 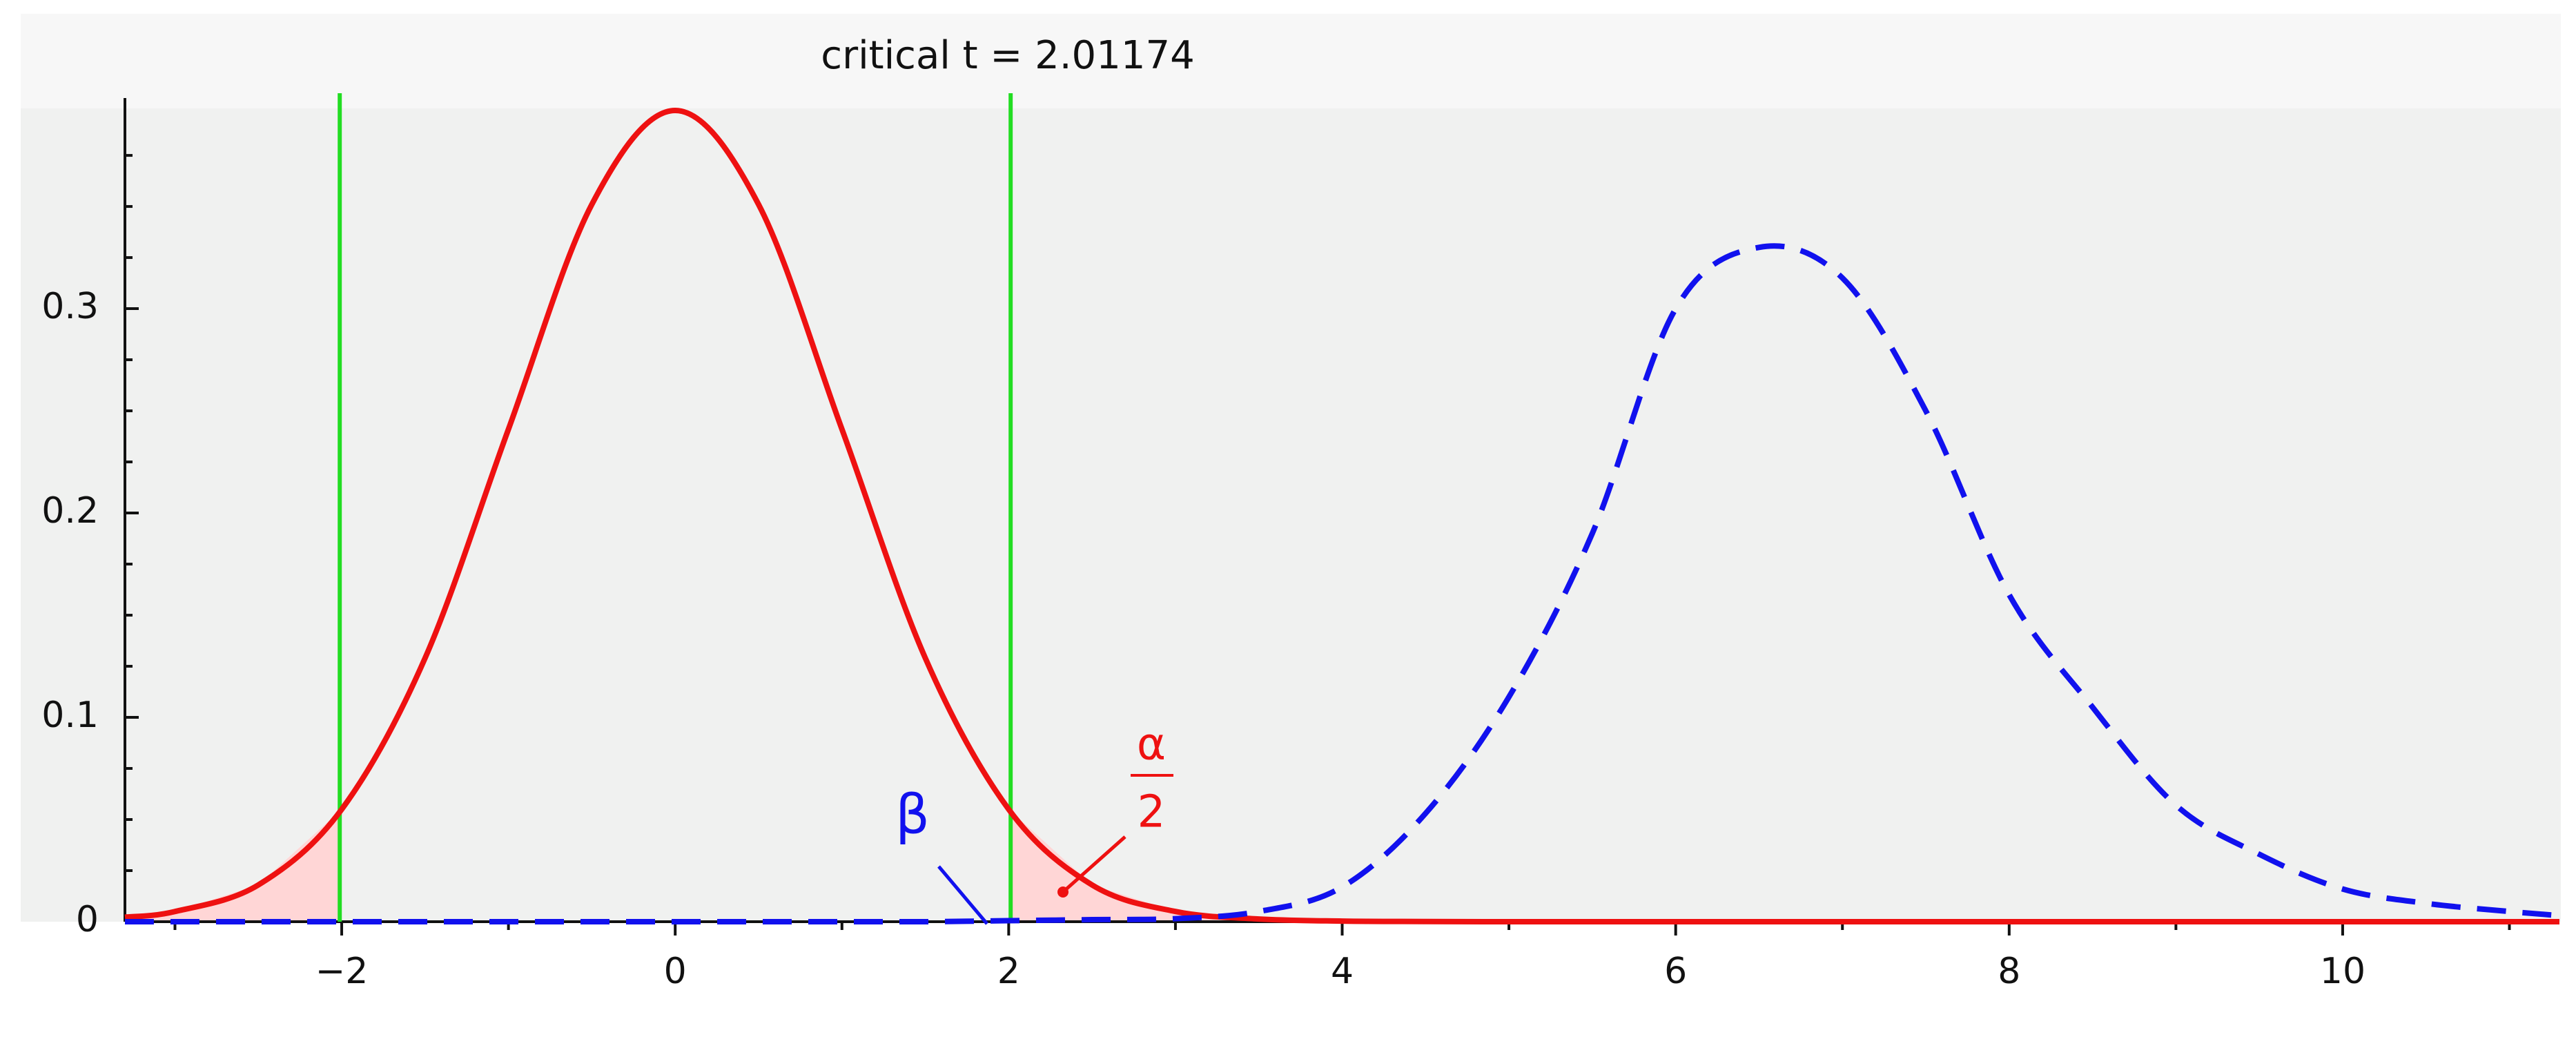 What do you see at coordinates (1151, 745) in the screenshot?
I see `alpha-label: α` at bounding box center [1151, 745].